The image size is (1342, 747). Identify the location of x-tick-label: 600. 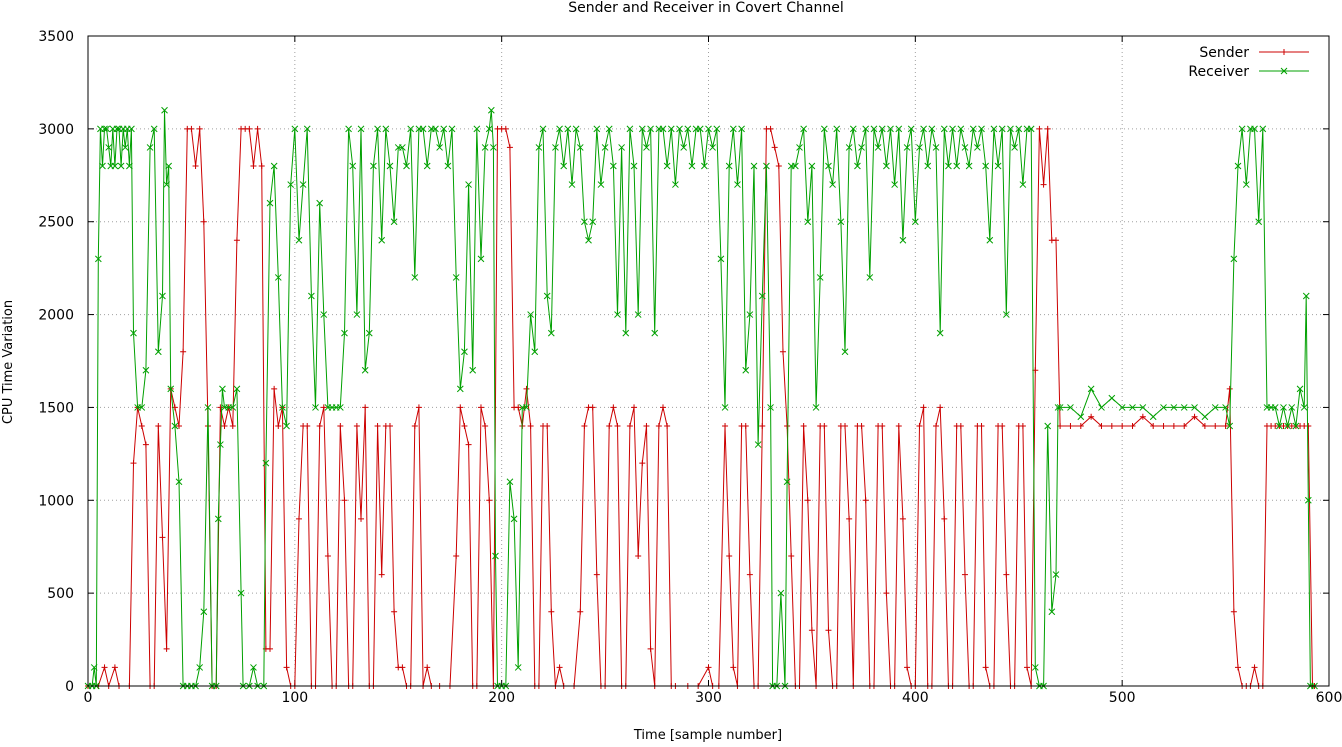
(1329, 698).